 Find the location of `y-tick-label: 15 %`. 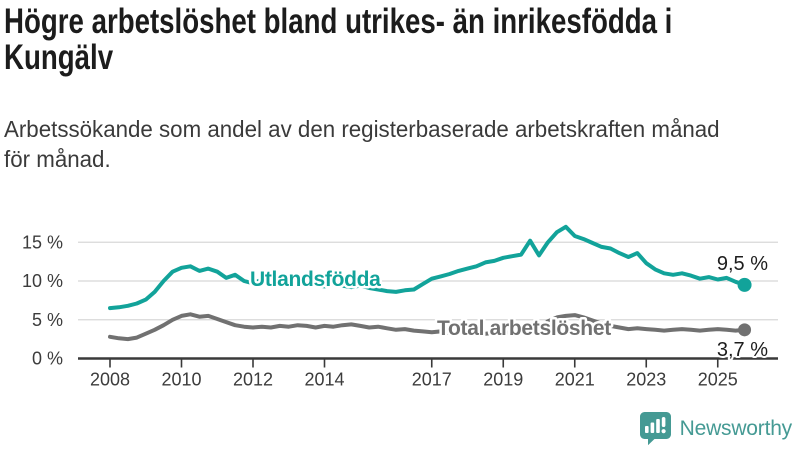

y-tick-label: 15 % is located at coordinates (42, 242).